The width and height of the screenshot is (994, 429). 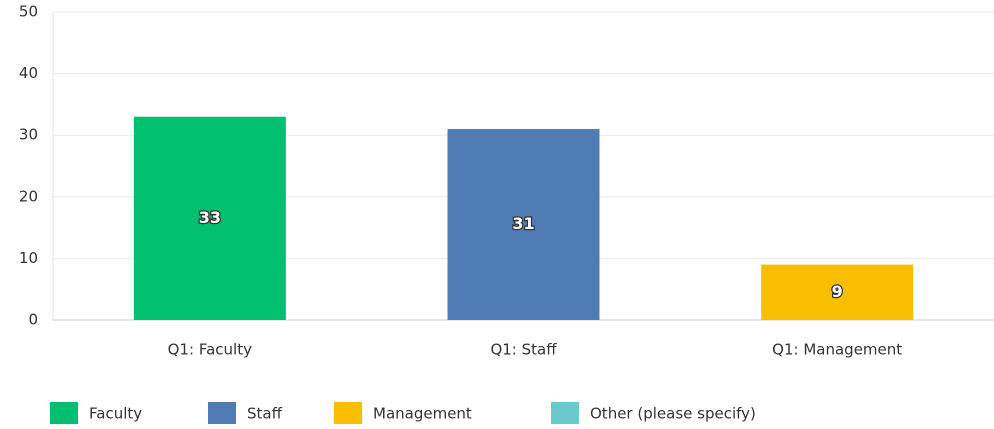 I want to click on legend-label: Faculty, so click(x=115, y=414).